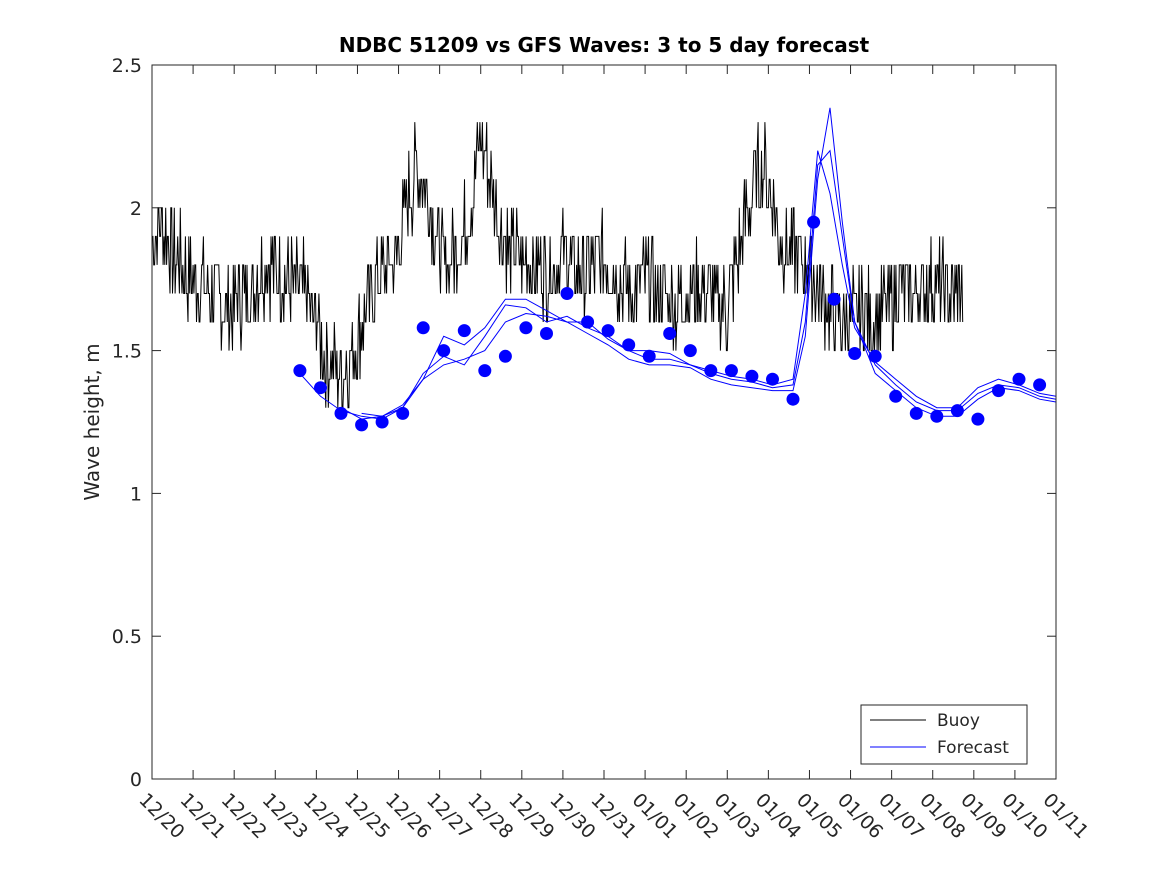 The width and height of the screenshot is (1167, 875). What do you see at coordinates (127, 637) in the screenshot?
I see `y-tick-label: 0.5` at bounding box center [127, 637].